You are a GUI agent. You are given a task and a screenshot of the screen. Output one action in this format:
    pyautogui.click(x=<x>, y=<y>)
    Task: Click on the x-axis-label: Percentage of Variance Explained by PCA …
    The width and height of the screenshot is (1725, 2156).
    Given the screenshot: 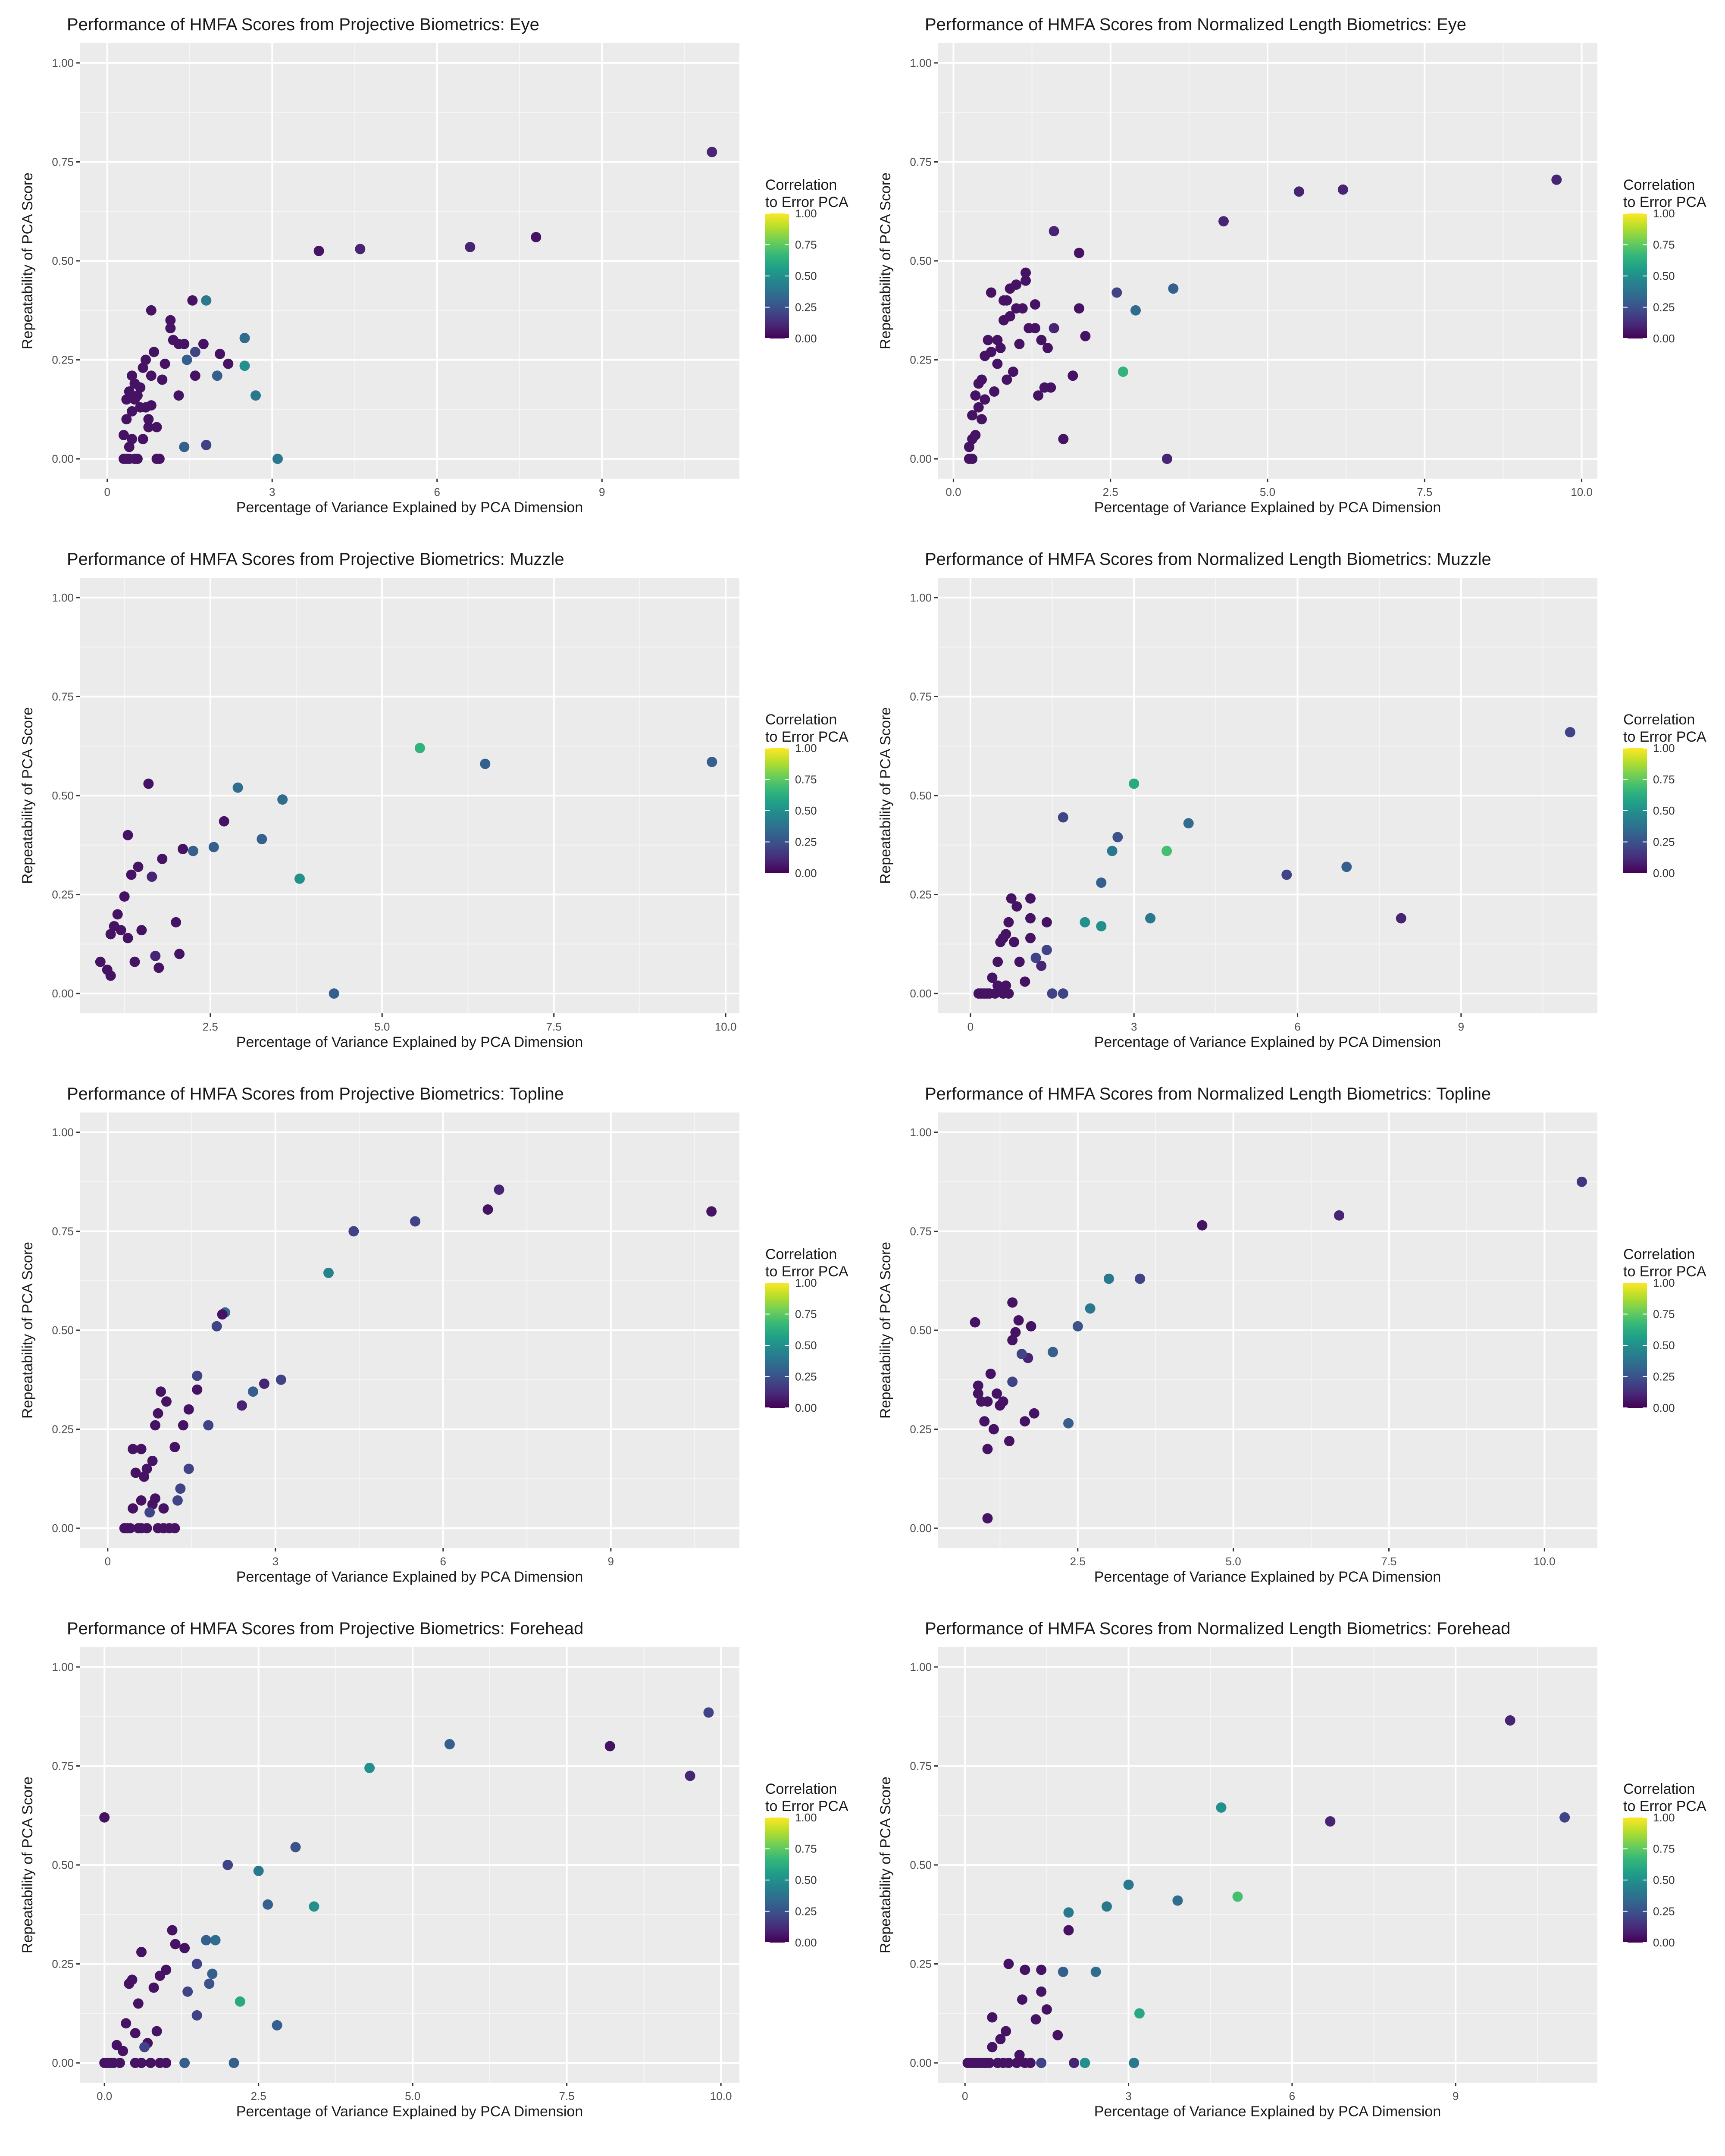 What is the action you would take?
    pyautogui.click(x=409, y=2111)
    